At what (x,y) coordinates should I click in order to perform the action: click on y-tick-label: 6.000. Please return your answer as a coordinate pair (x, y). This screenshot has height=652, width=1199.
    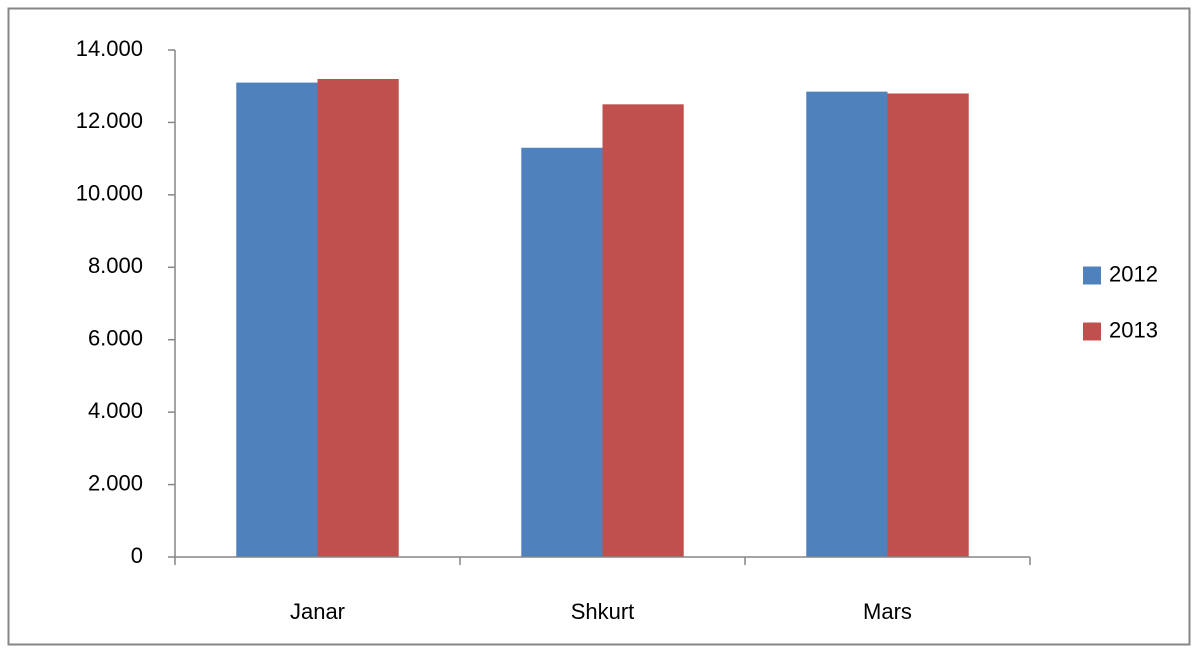
    Looking at the image, I should click on (115, 338).